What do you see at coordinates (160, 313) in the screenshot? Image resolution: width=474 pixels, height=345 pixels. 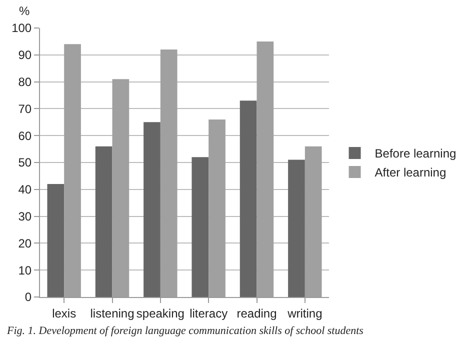 I see `x-tick-label: speaking` at bounding box center [160, 313].